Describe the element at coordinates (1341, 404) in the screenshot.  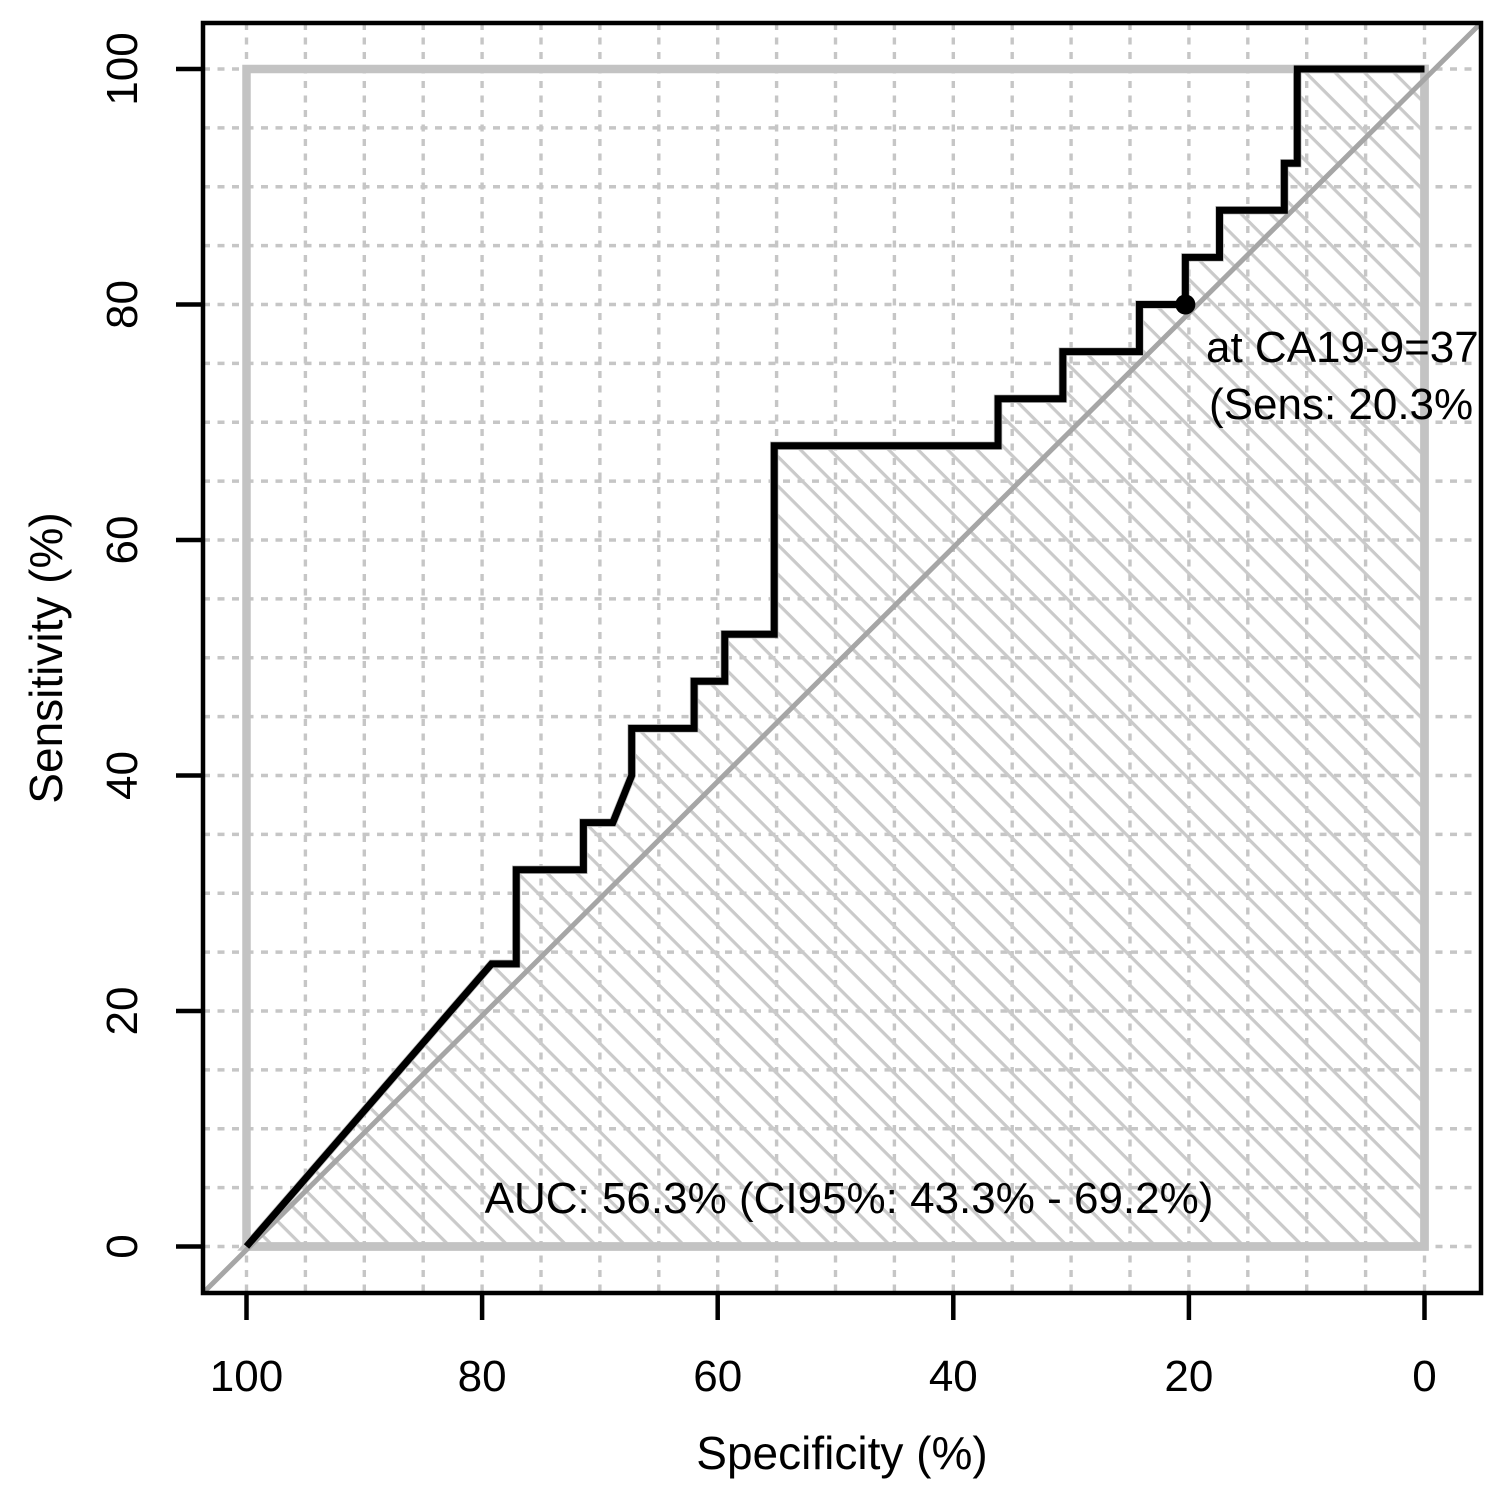
I see `threshold-label-line2: (Sens: 20.3%` at that location.